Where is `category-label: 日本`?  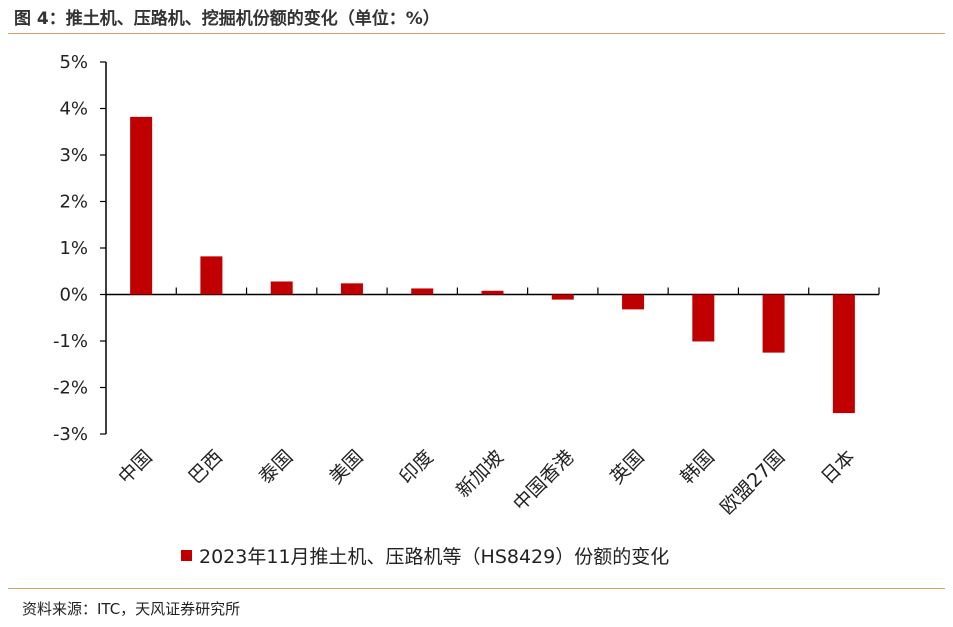 category-label: 日本 is located at coordinates (838, 467).